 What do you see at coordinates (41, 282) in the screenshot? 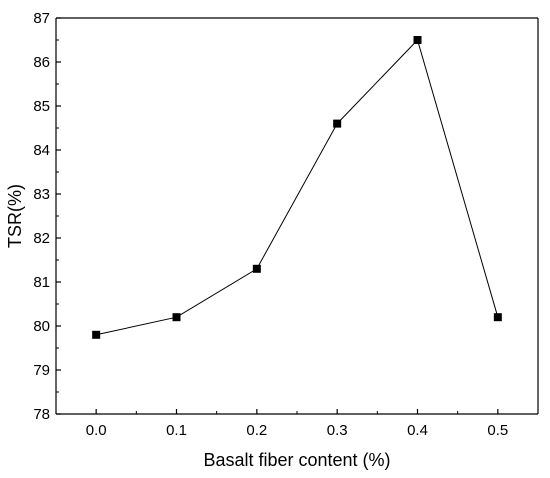
I see `y-tick-label: 81` at bounding box center [41, 282].